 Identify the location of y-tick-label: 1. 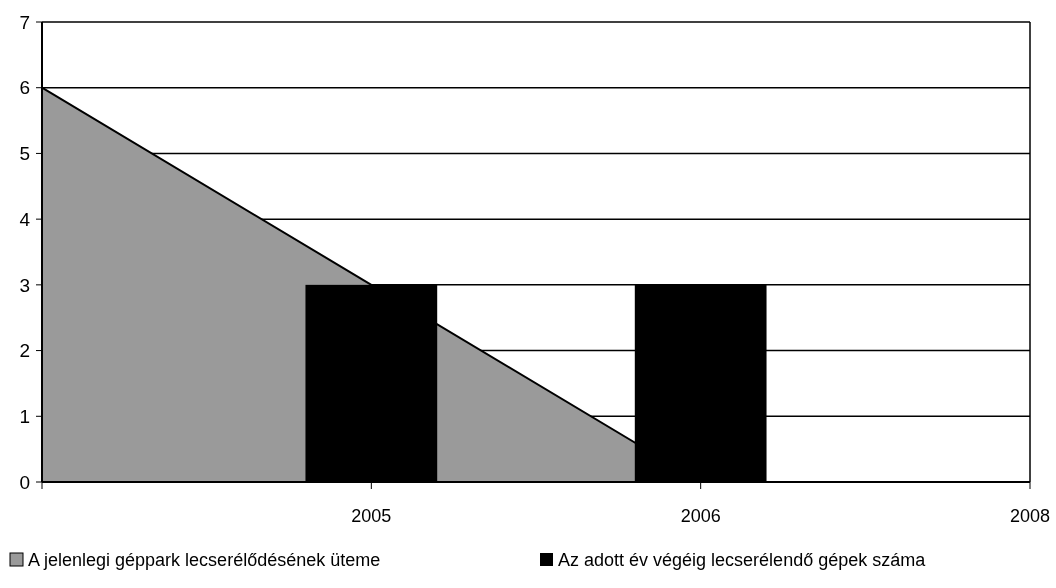
(24, 416).